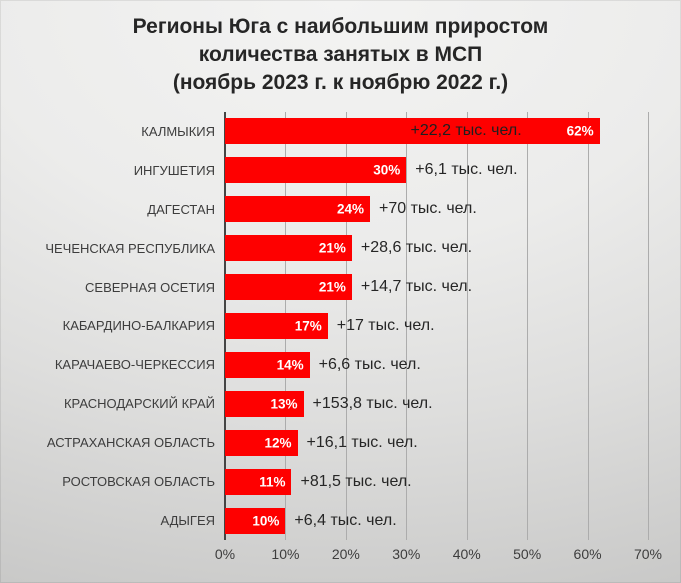 The height and width of the screenshot is (583, 681). I want to click on bar-annotation: +17 тыс. чел., so click(385, 325).